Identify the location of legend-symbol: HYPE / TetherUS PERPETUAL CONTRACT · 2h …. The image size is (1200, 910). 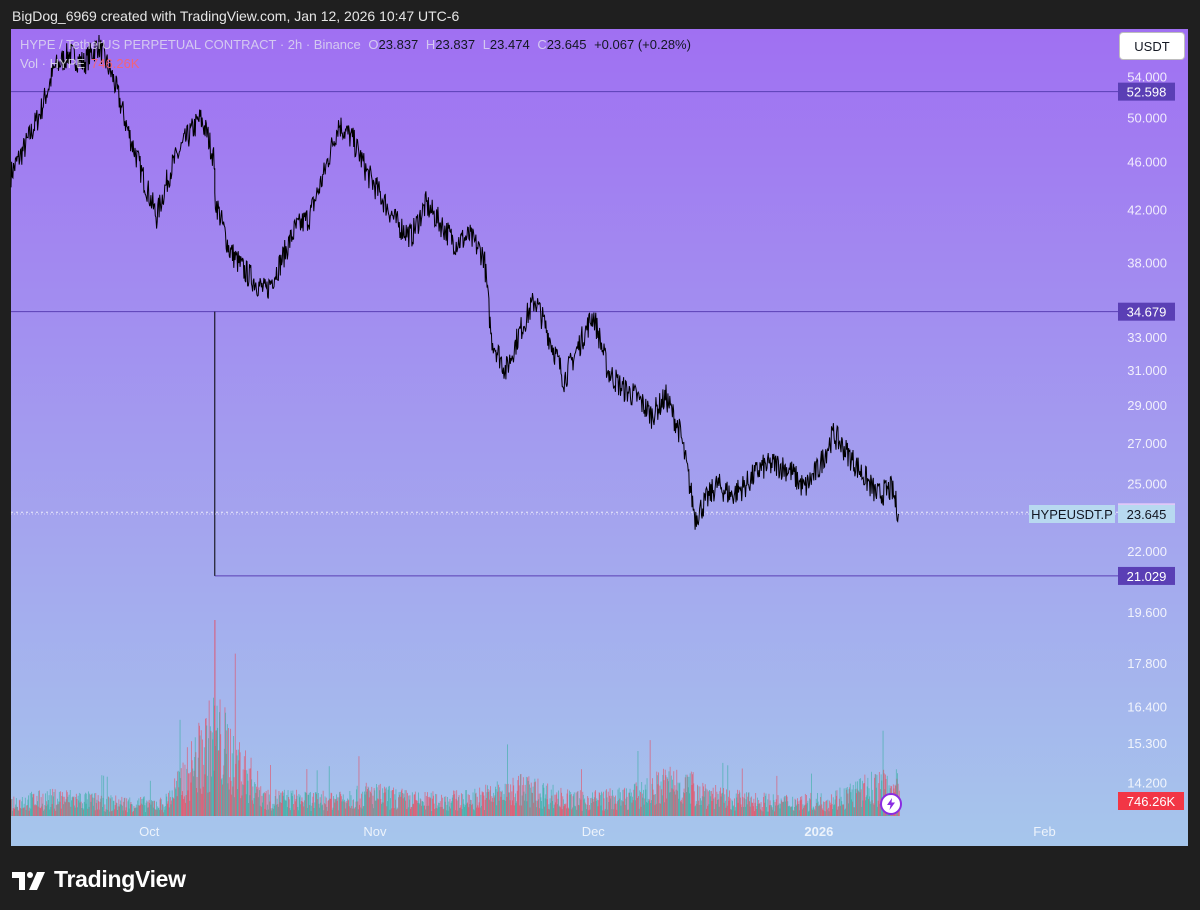
(190, 44).